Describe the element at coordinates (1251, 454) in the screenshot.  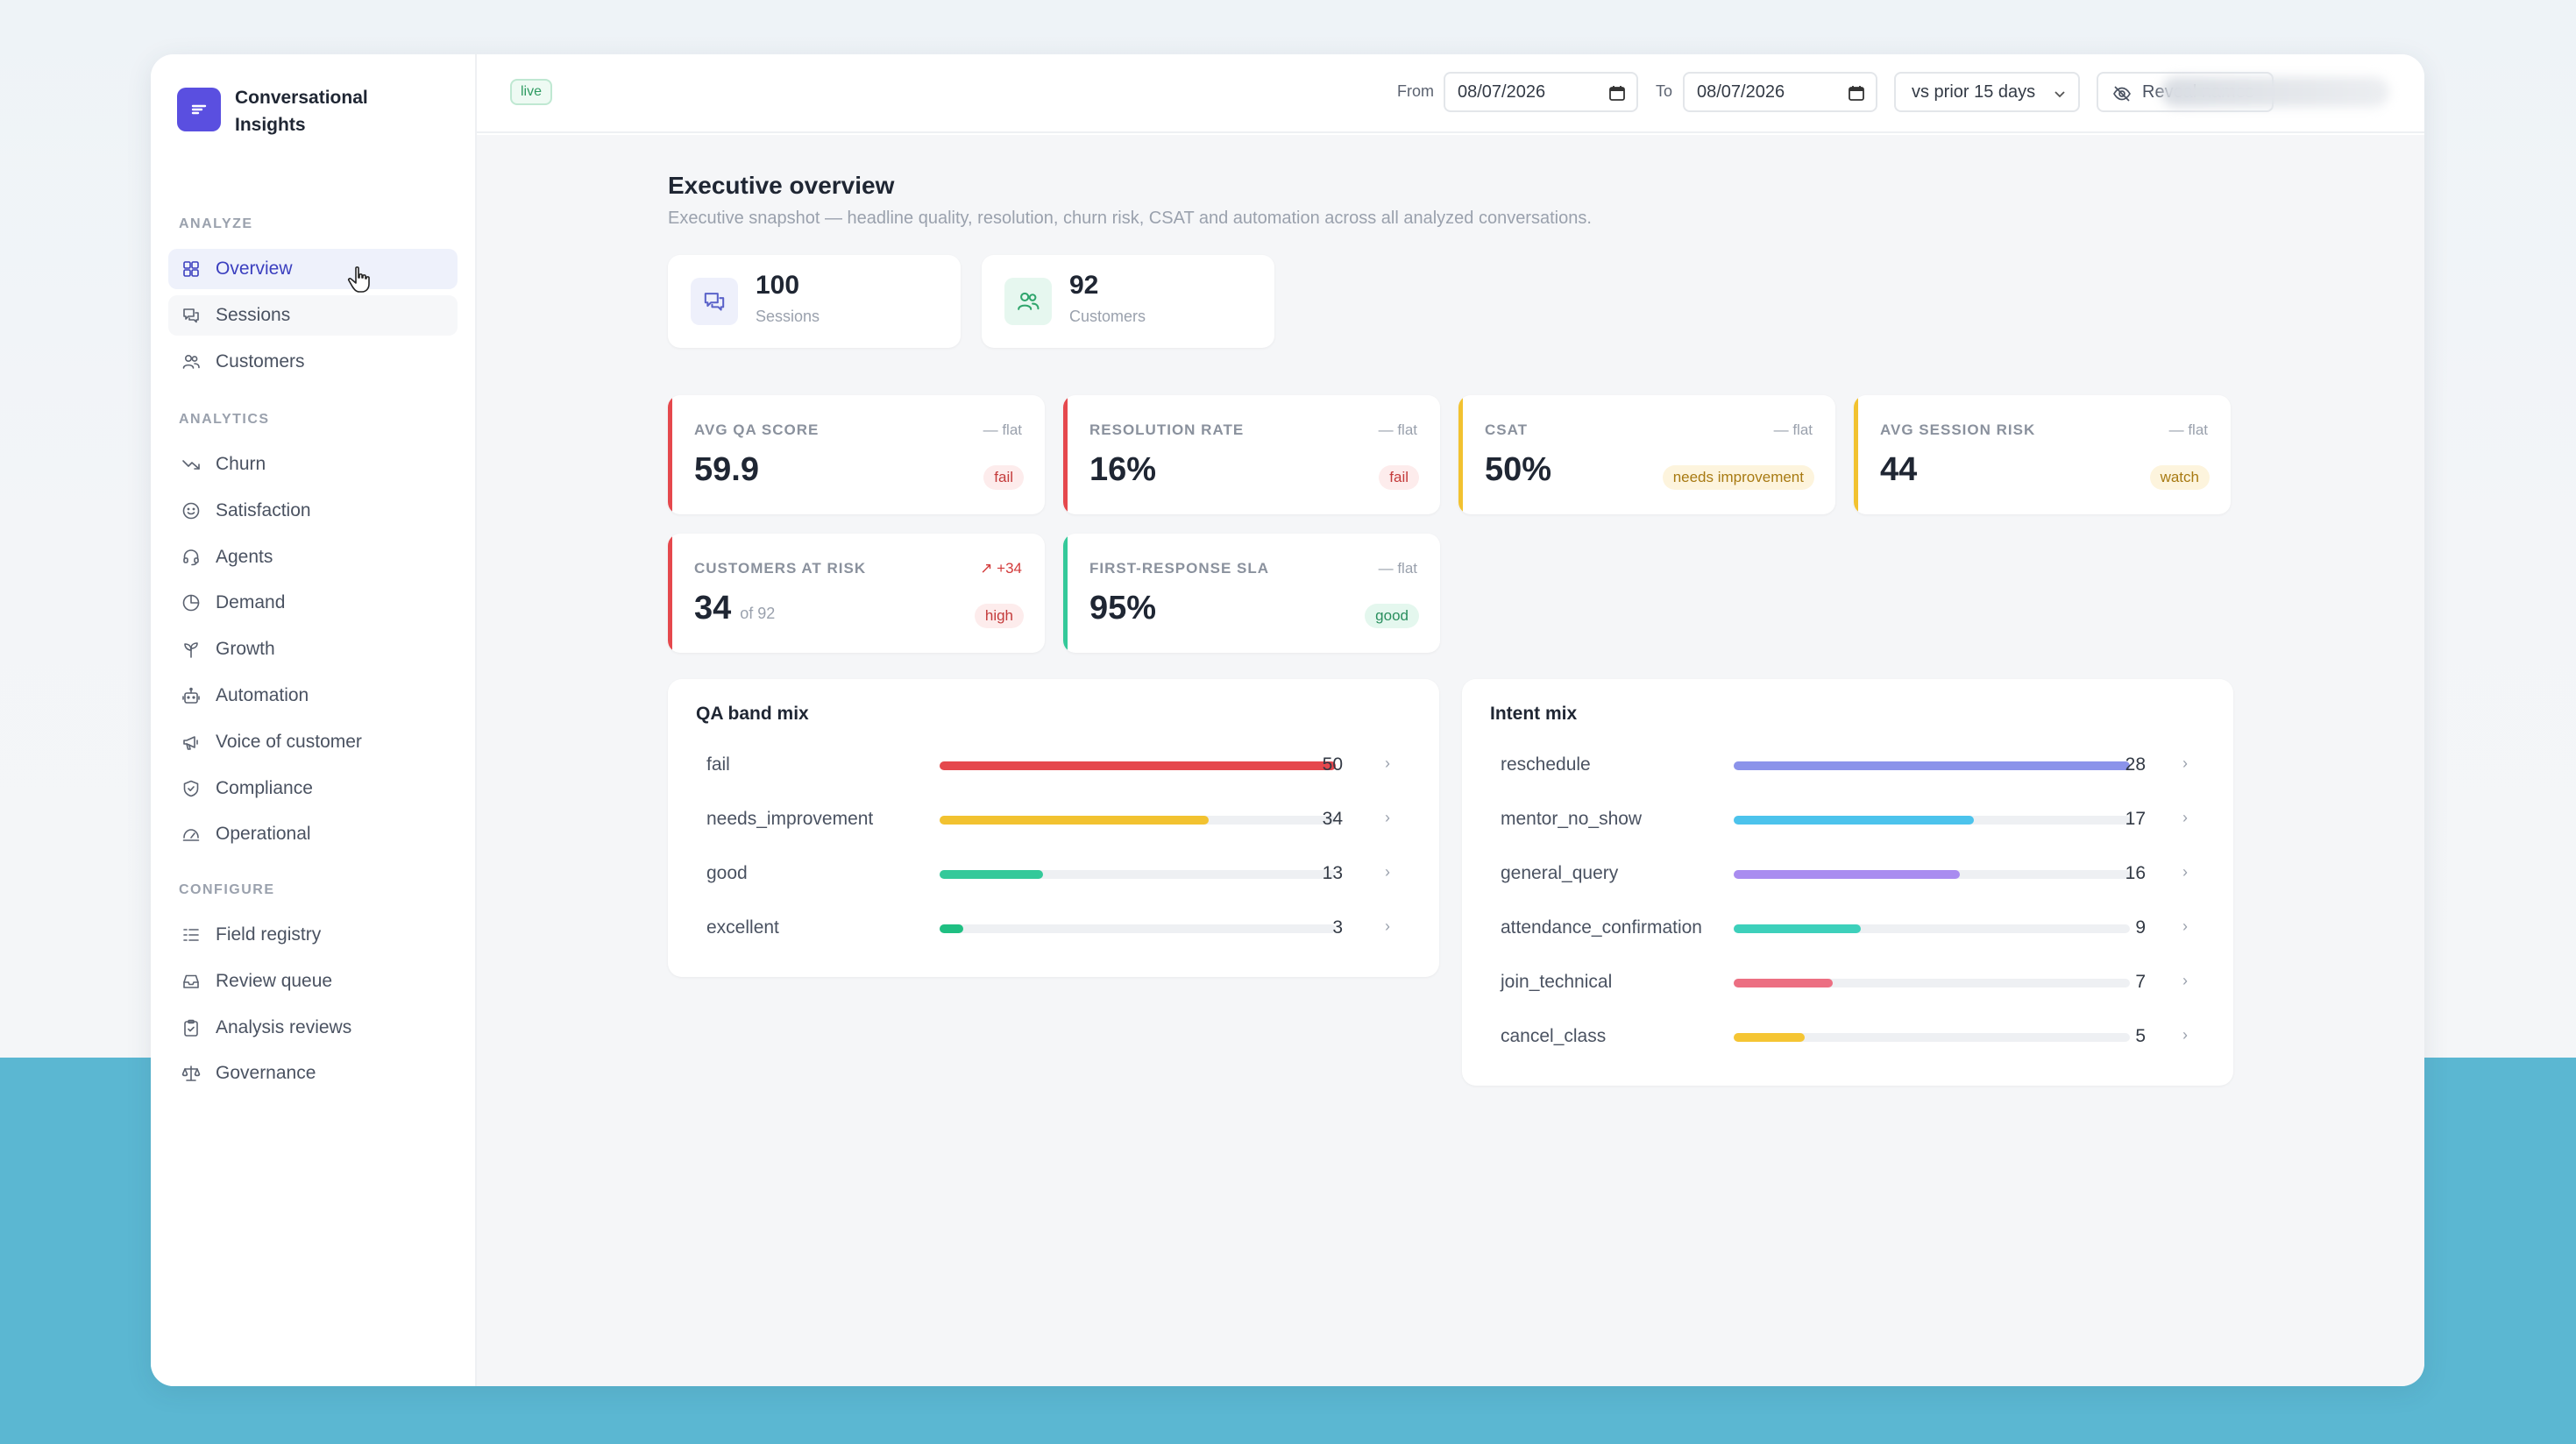
I see `kpi-card-resolution-rate: RESOLUTION RATE — flat 16% fail` at that location.